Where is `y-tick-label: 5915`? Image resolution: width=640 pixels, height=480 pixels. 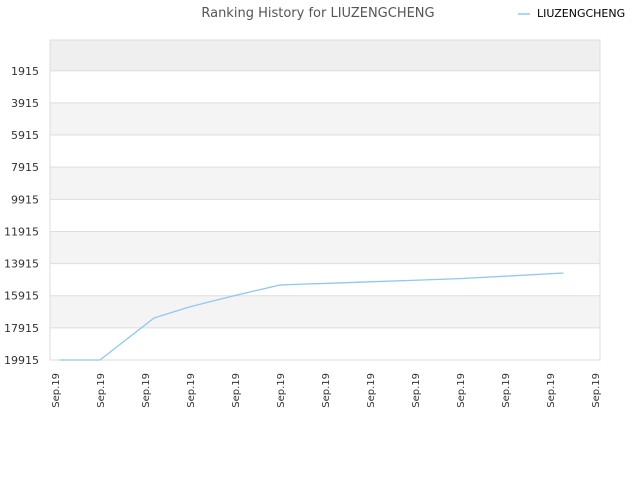
y-tick-label: 5915 is located at coordinates (25, 135).